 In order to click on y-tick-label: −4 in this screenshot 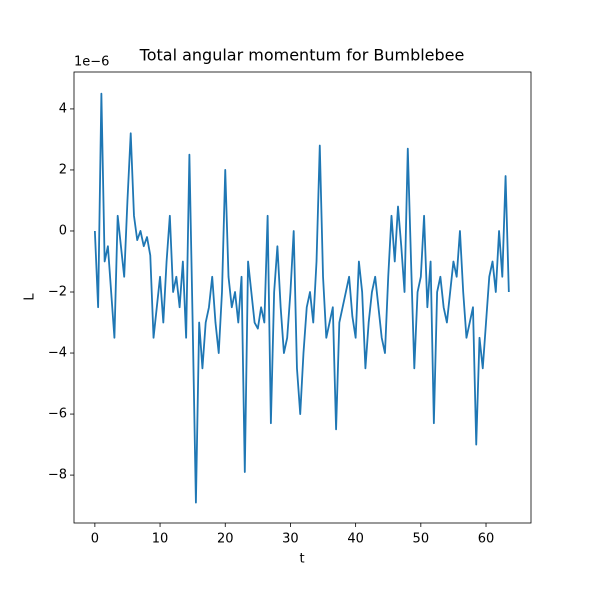, I will do `click(57, 353)`.